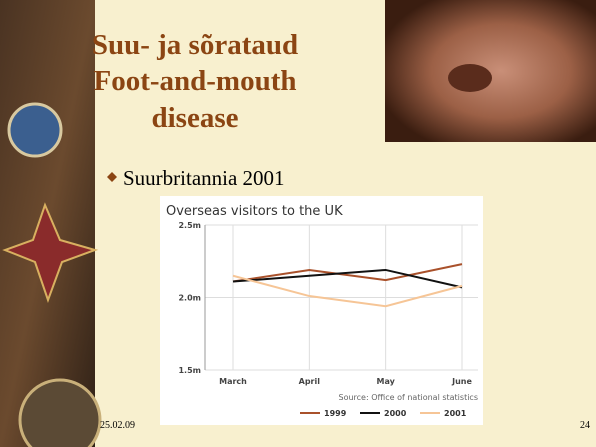  What do you see at coordinates (204, 178) in the screenshot?
I see `bullet-text: Suurbritannia 2001` at bounding box center [204, 178].